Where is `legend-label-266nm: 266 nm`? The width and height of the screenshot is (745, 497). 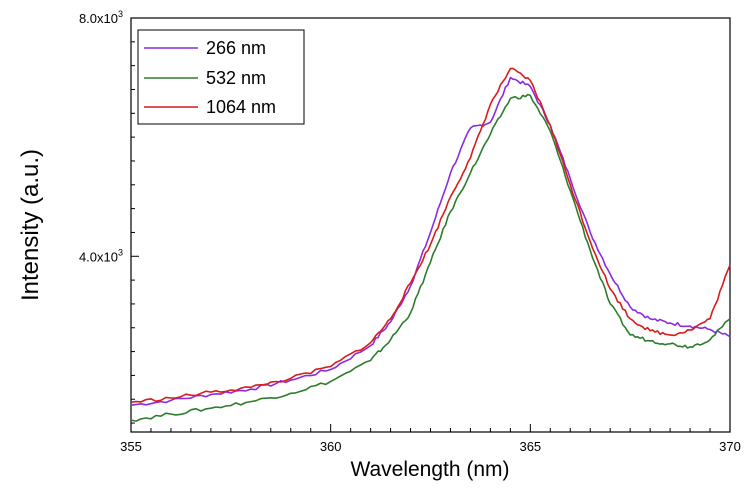
legend-label-266nm: 266 nm is located at coordinates (236, 48).